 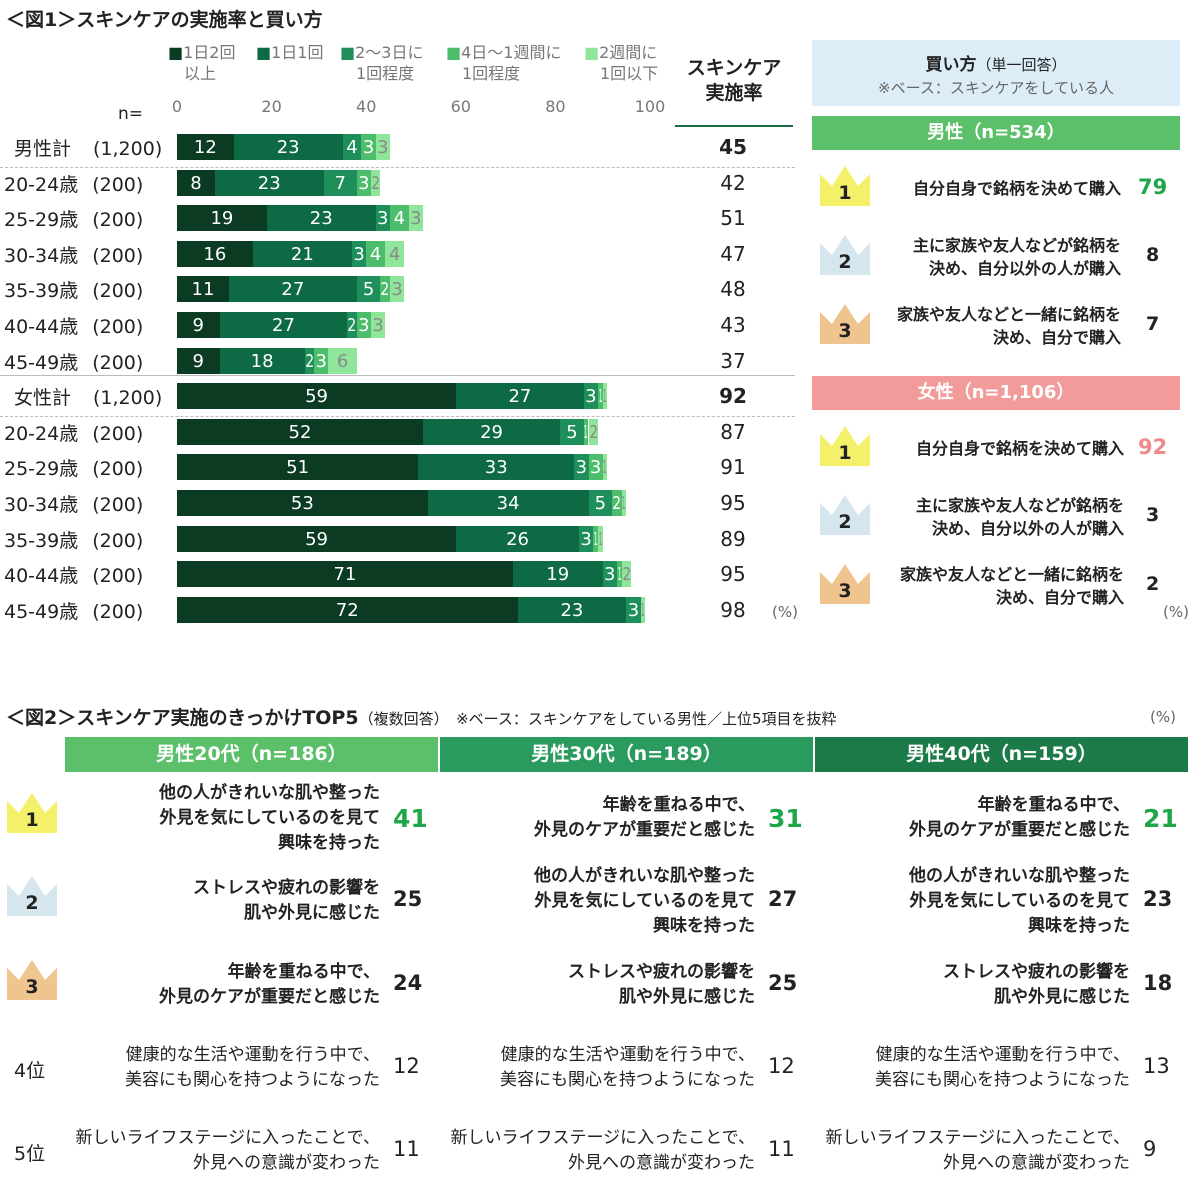 What do you see at coordinates (520, 397) in the screenshot?
I see `bar-segment-label: 27` at bounding box center [520, 397].